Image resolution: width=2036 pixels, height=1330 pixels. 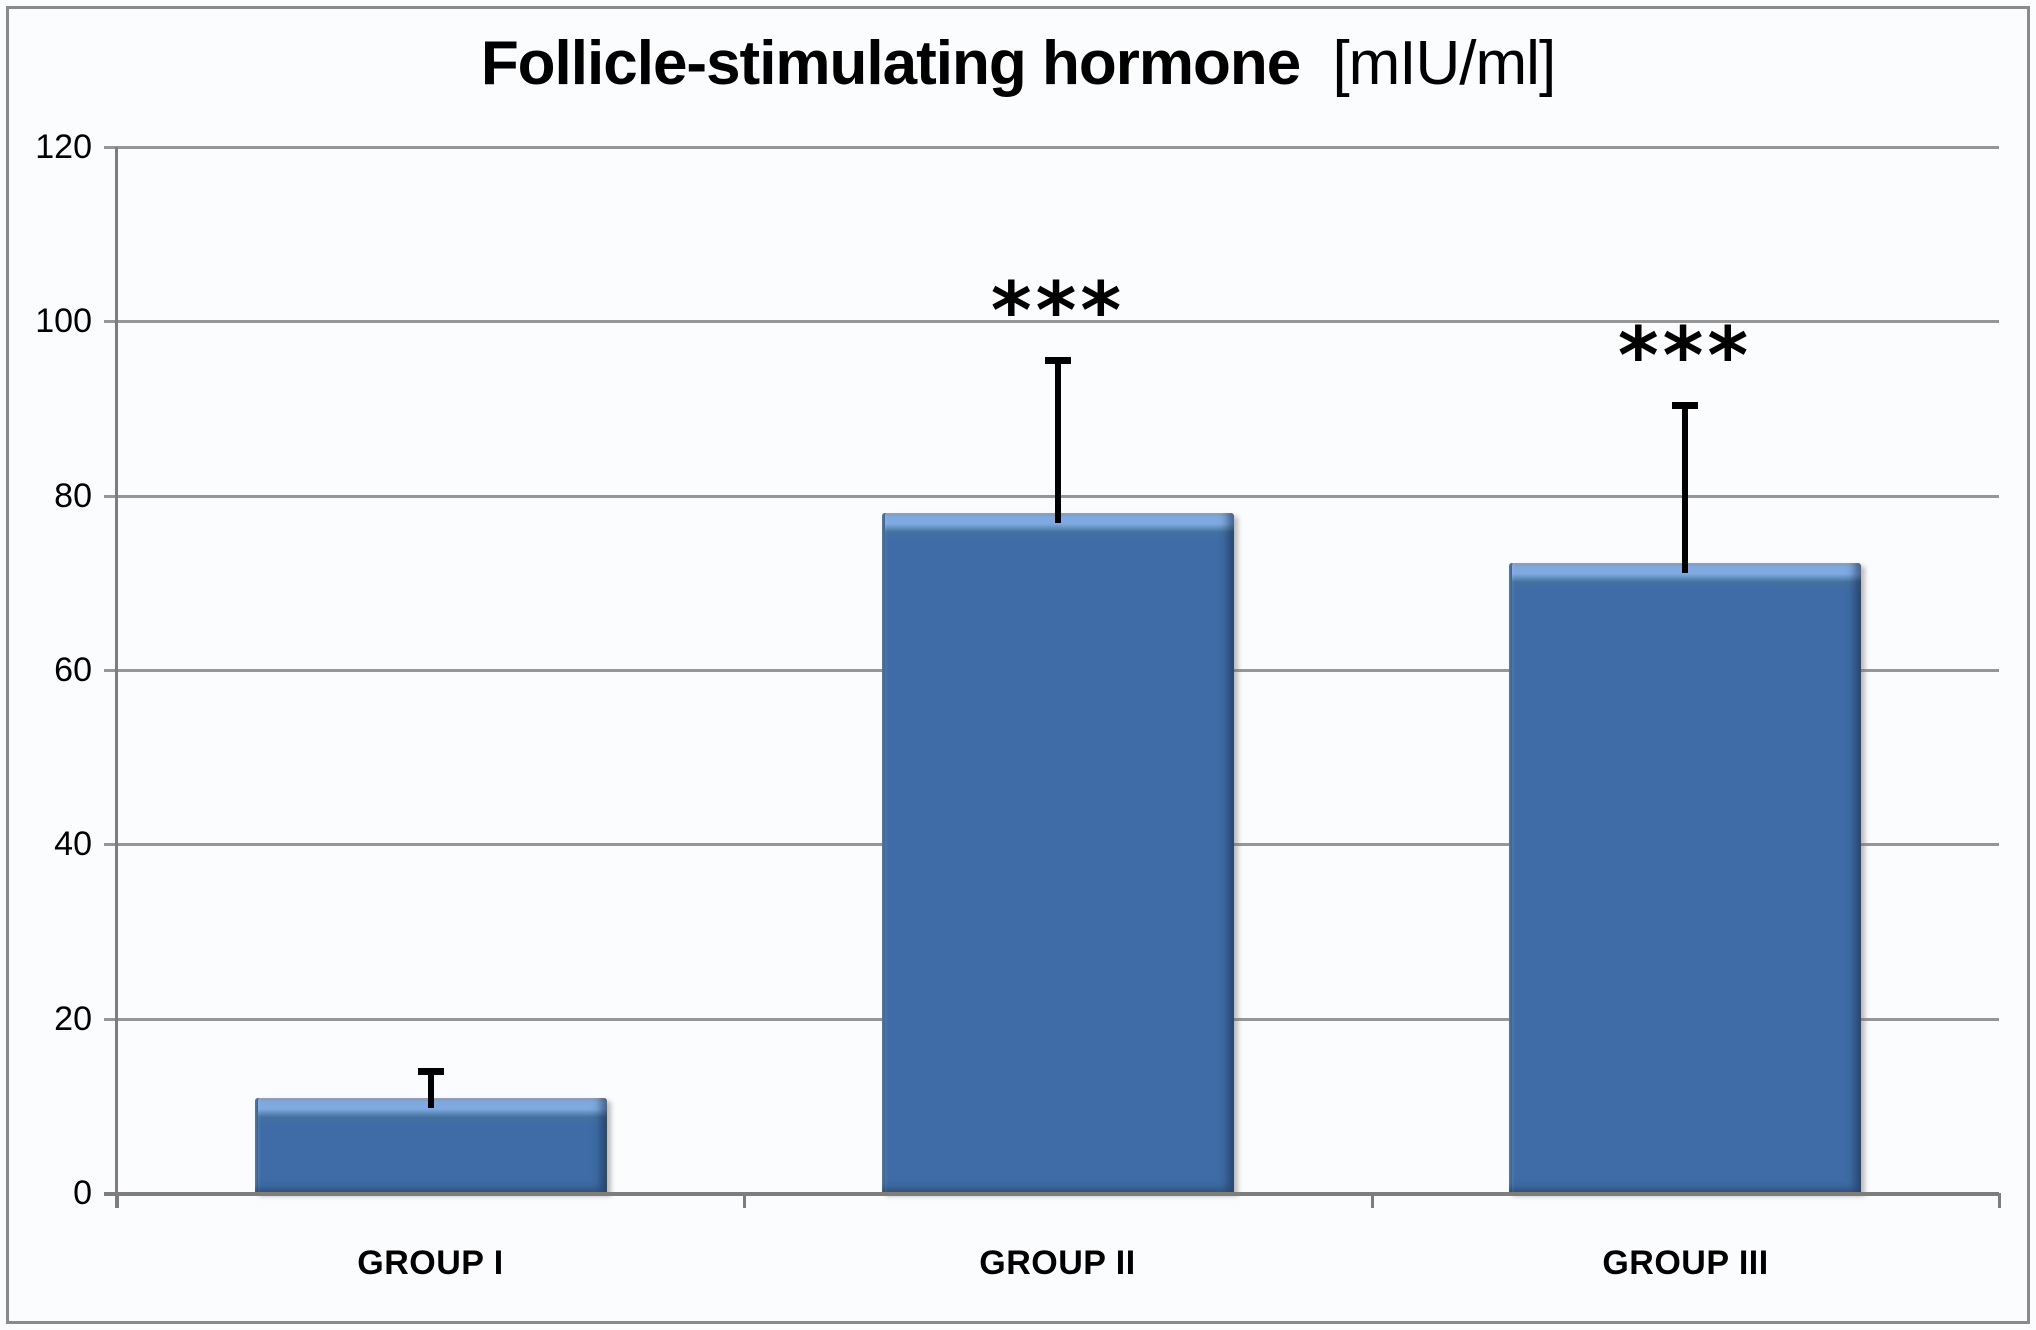 What do you see at coordinates (63, 321) in the screenshot?
I see `y-axis-tick-label: 100` at bounding box center [63, 321].